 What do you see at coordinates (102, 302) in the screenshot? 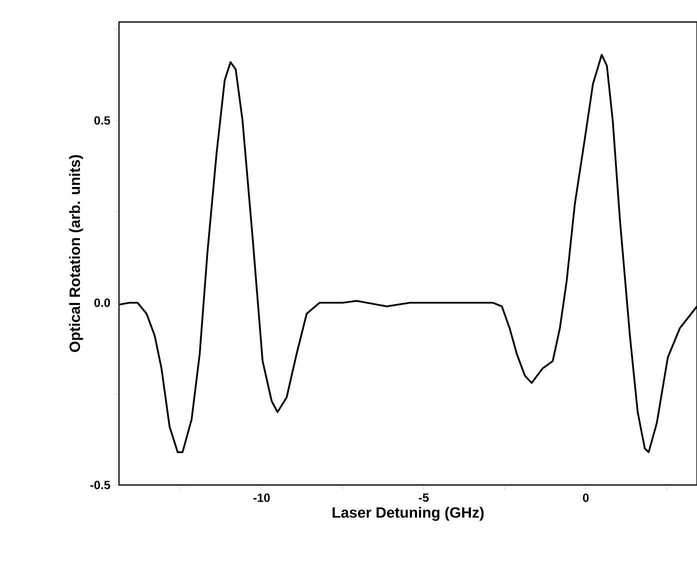
I see `y-tick-label: 0.0` at bounding box center [102, 302].